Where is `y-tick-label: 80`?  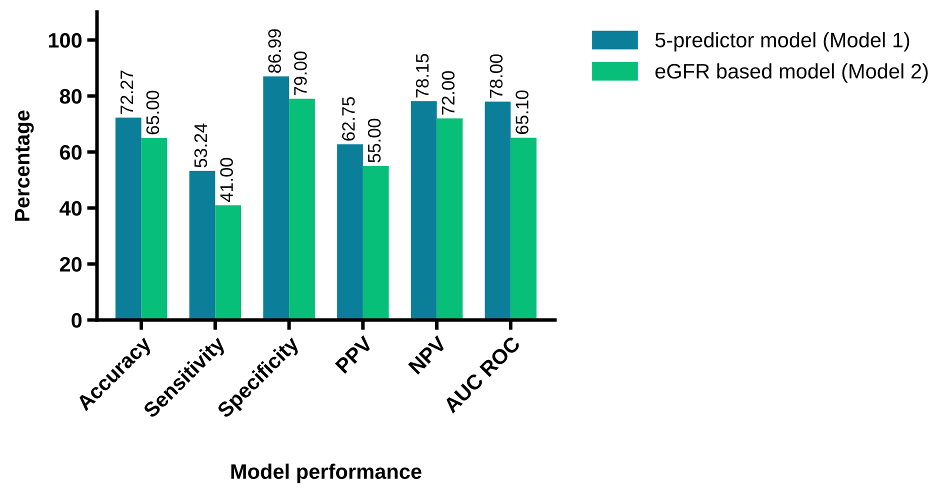
y-tick-label: 80 is located at coordinates (71, 96).